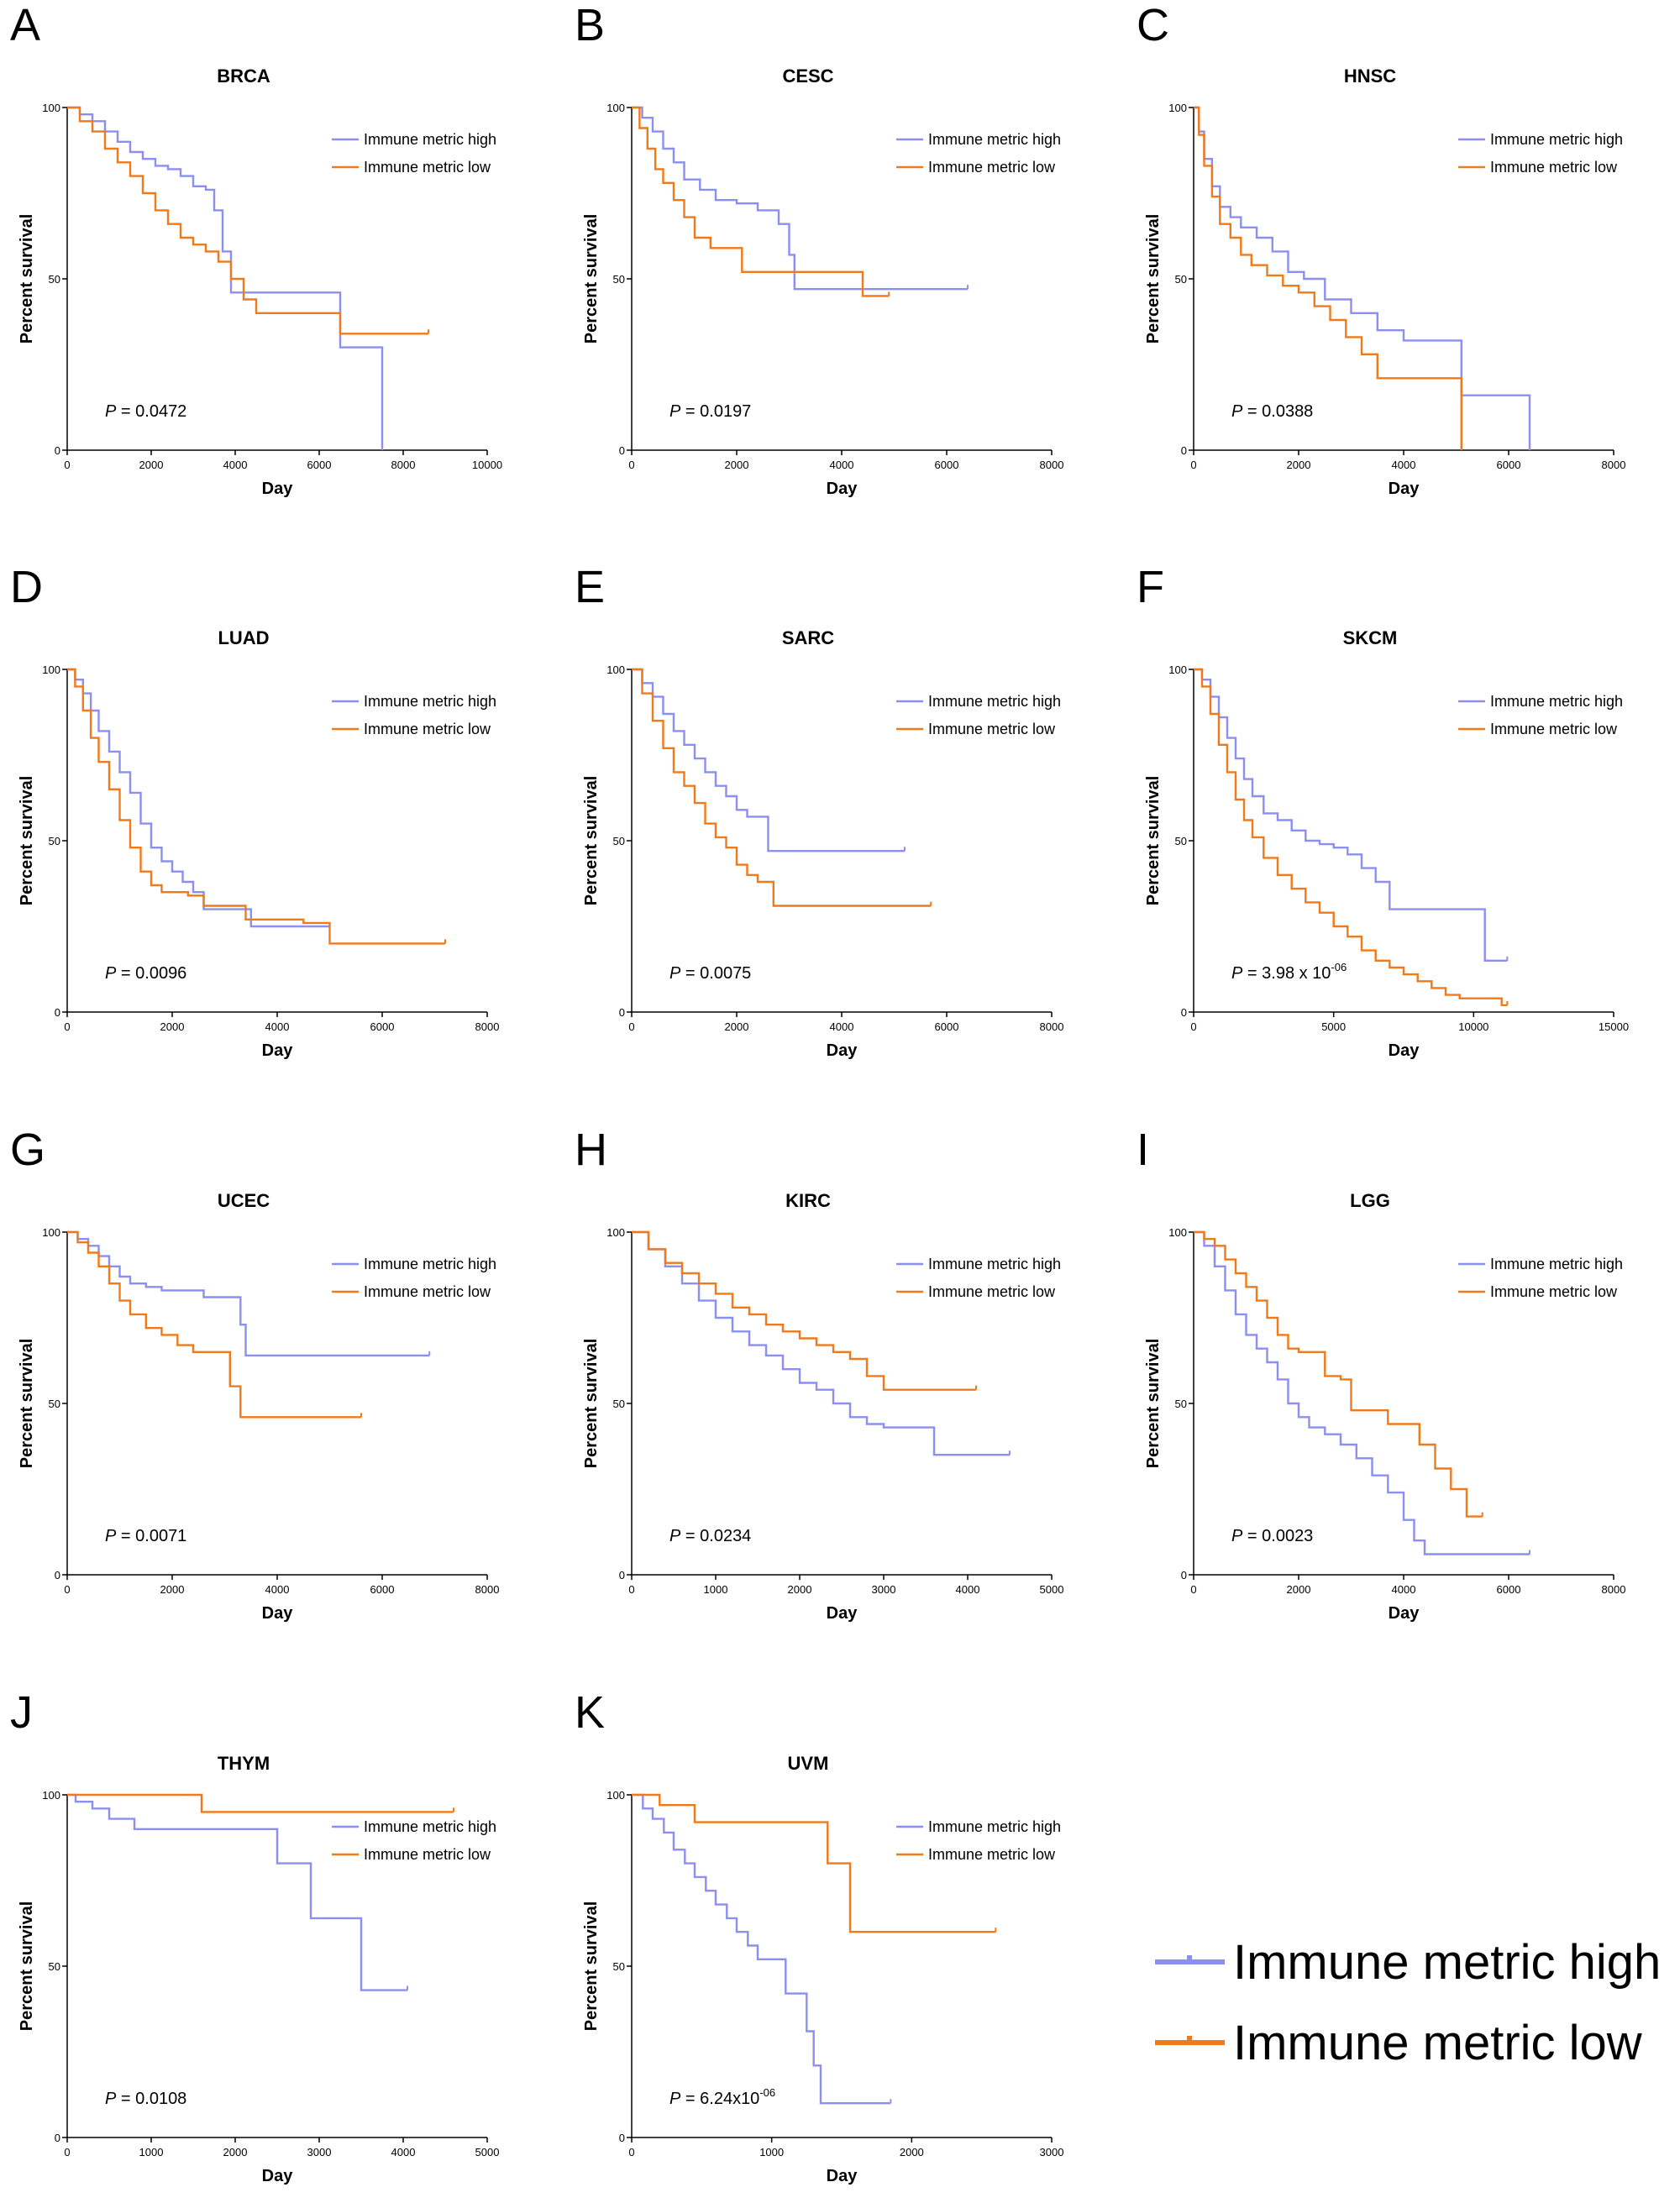  Describe the element at coordinates (21, 1712) in the screenshot. I see `panel-letter: J` at that location.